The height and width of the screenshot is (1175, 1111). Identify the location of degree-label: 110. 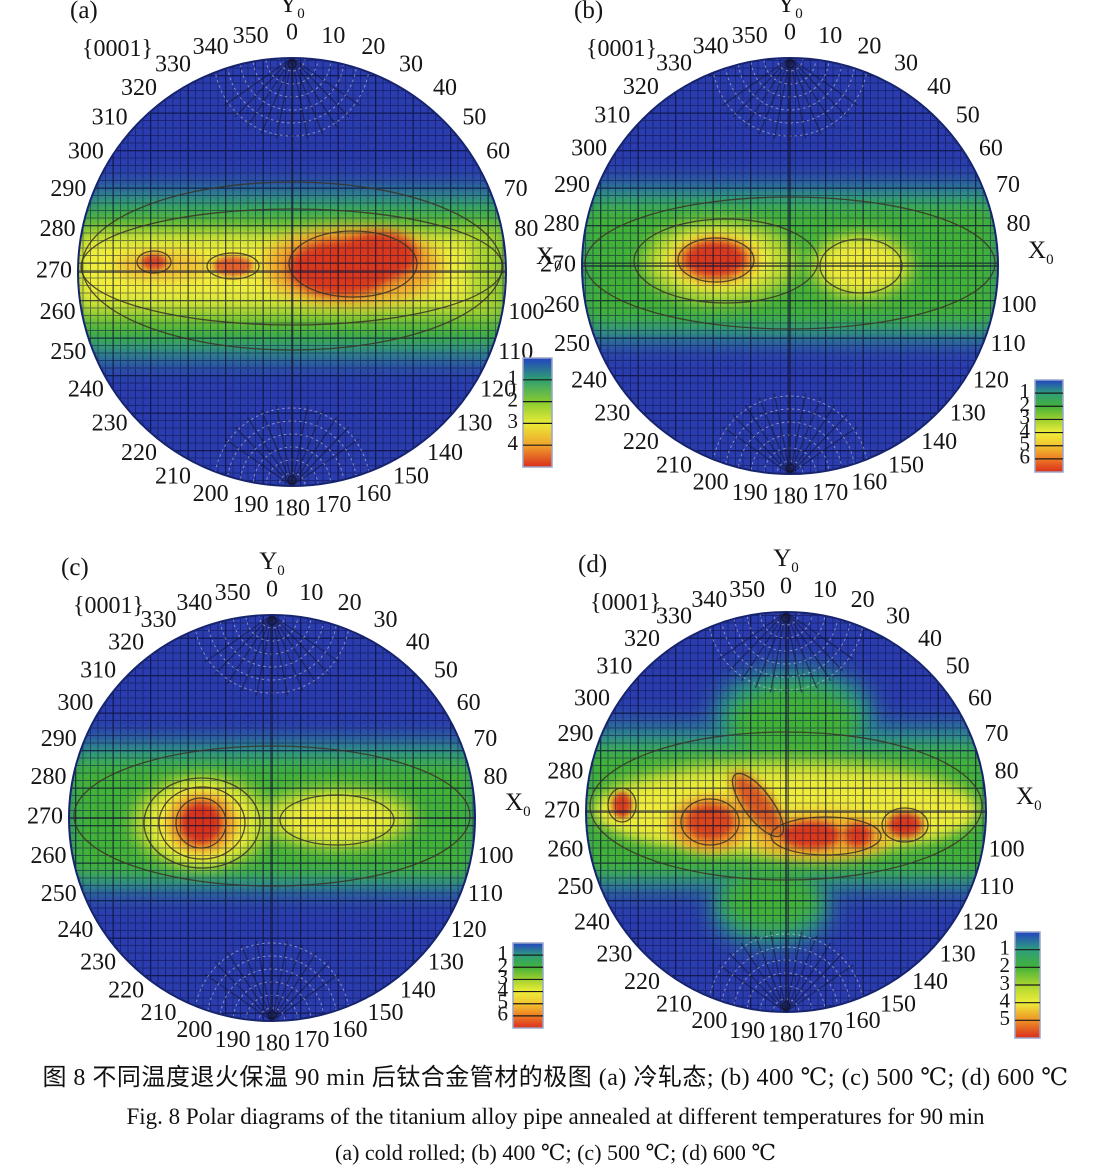
(485, 894).